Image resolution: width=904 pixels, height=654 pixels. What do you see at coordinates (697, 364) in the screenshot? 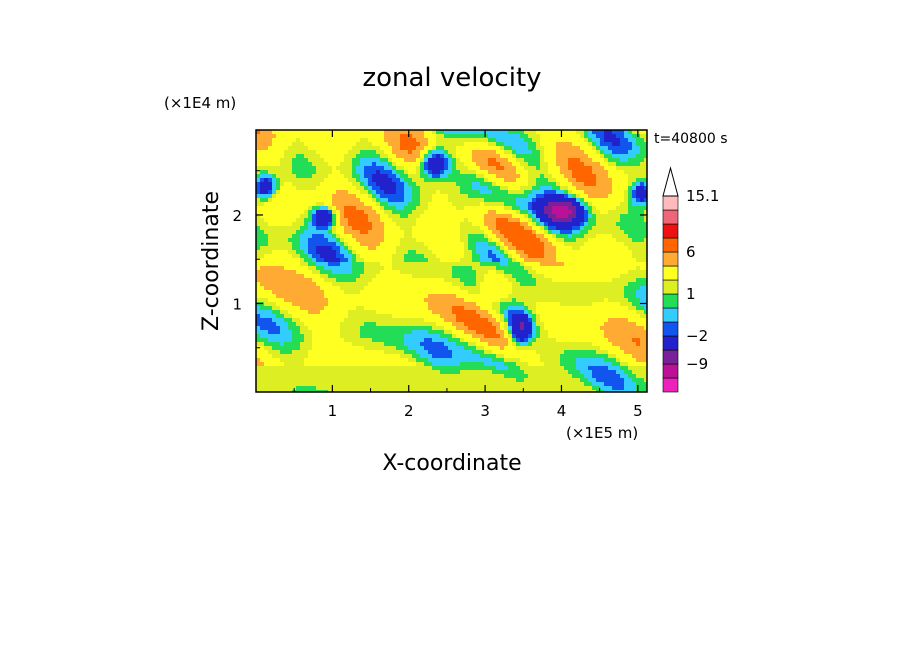
I see `colorbar-label: −9` at bounding box center [697, 364].